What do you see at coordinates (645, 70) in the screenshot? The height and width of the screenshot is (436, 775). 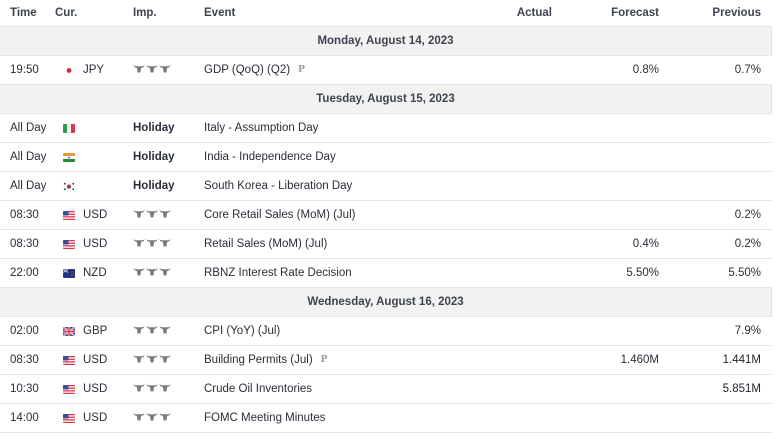 I see `event-forecast: 0.8%` at bounding box center [645, 70].